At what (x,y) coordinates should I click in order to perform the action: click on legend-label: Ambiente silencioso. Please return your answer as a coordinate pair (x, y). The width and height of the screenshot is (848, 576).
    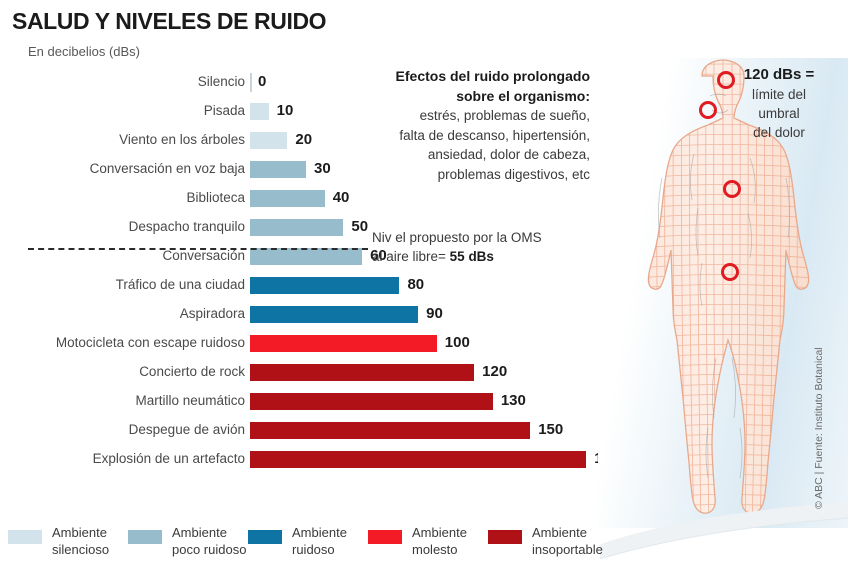
    Looking at the image, I should click on (80, 541).